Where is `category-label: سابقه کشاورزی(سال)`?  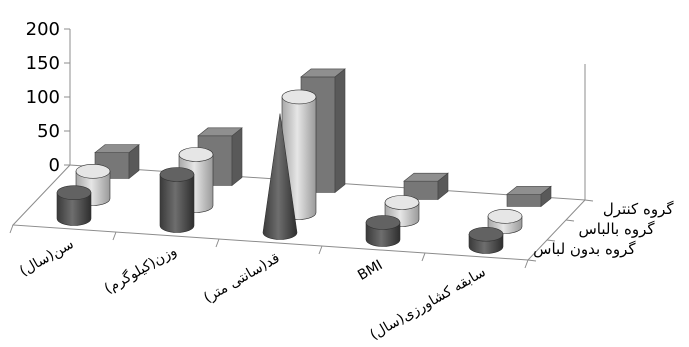 category-label: سابقه کشاورزی(سال) is located at coordinates (427, 303).